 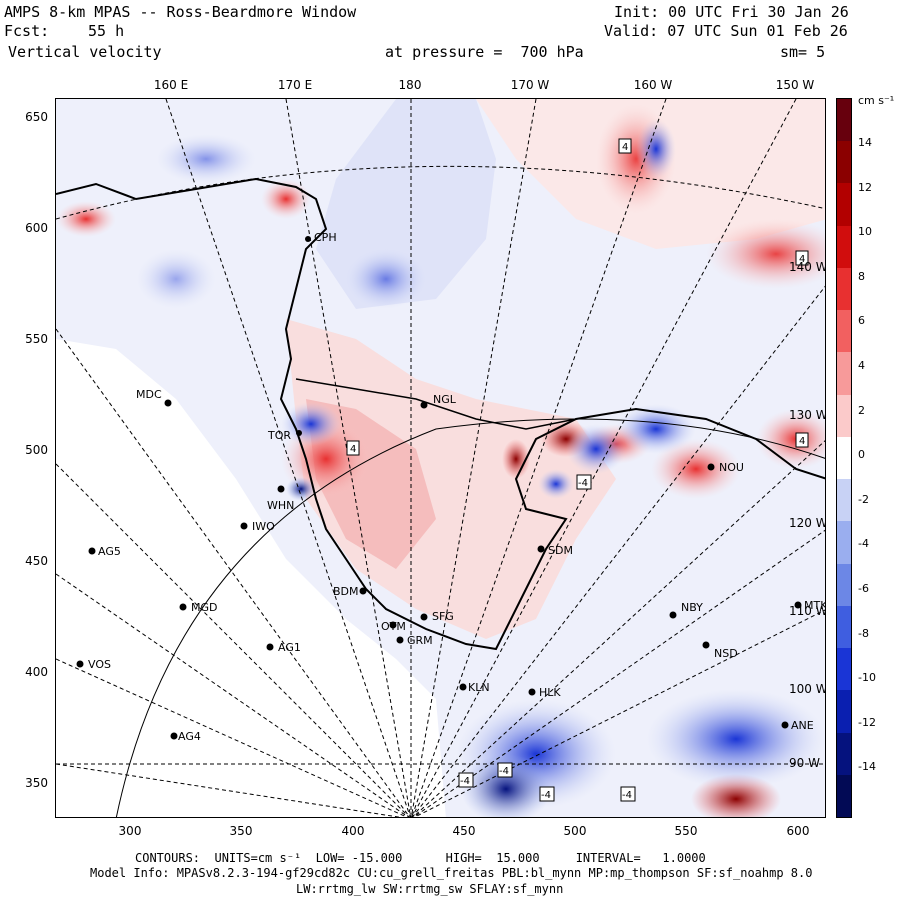 I want to click on station-label-ag5: AG5, so click(x=109, y=551).